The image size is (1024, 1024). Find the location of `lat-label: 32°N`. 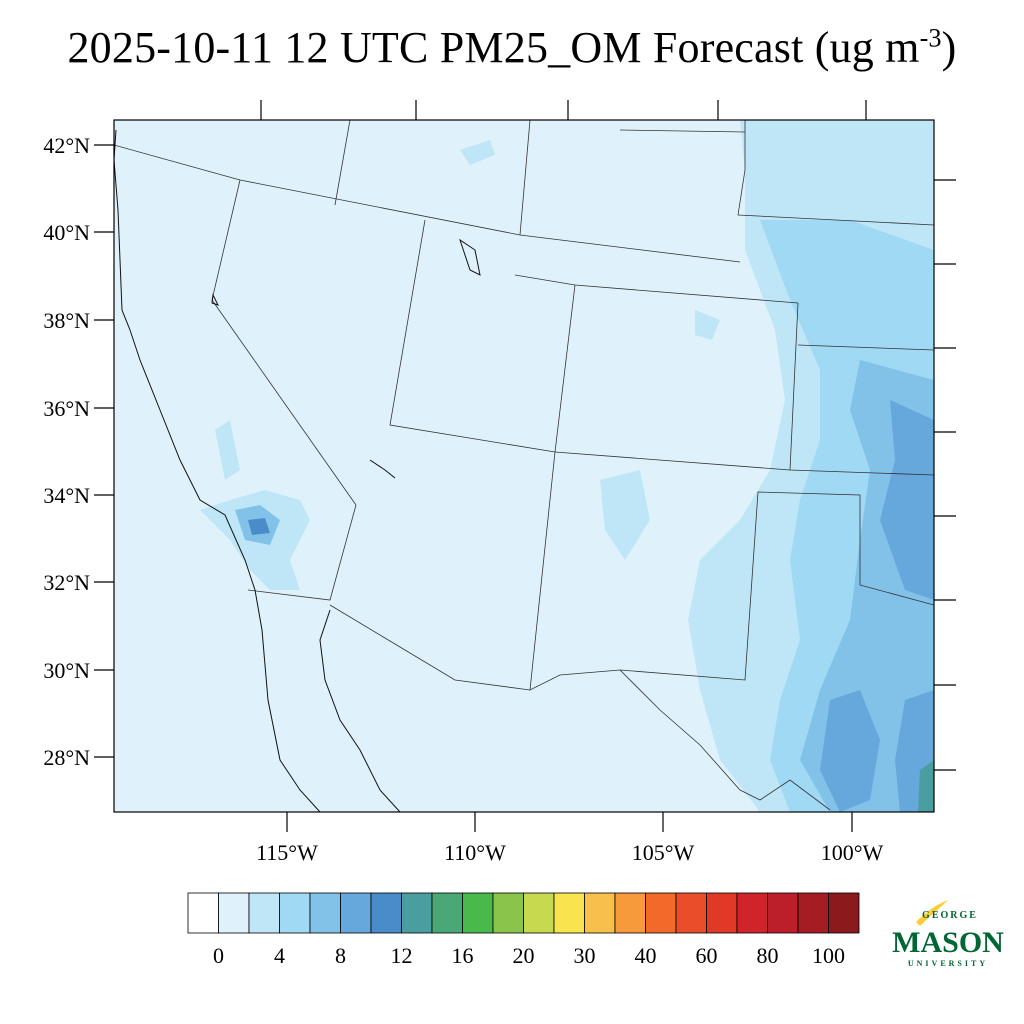

lat-label: 32°N is located at coordinates (66, 582).